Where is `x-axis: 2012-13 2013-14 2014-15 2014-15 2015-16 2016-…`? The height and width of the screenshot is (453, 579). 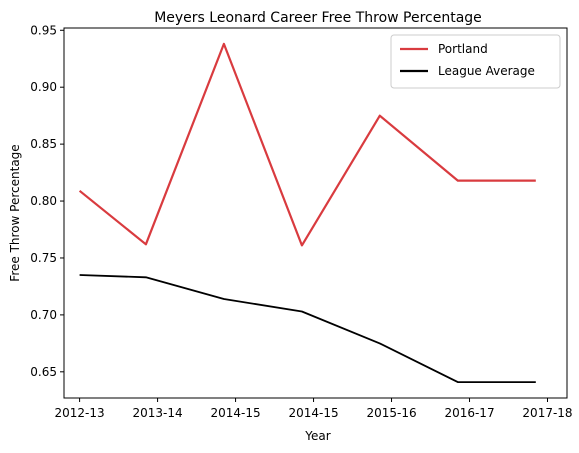 x-axis: 2012-13 2013-14 2014-15 2014-15 2015-16 2016-… is located at coordinates (314, 409).